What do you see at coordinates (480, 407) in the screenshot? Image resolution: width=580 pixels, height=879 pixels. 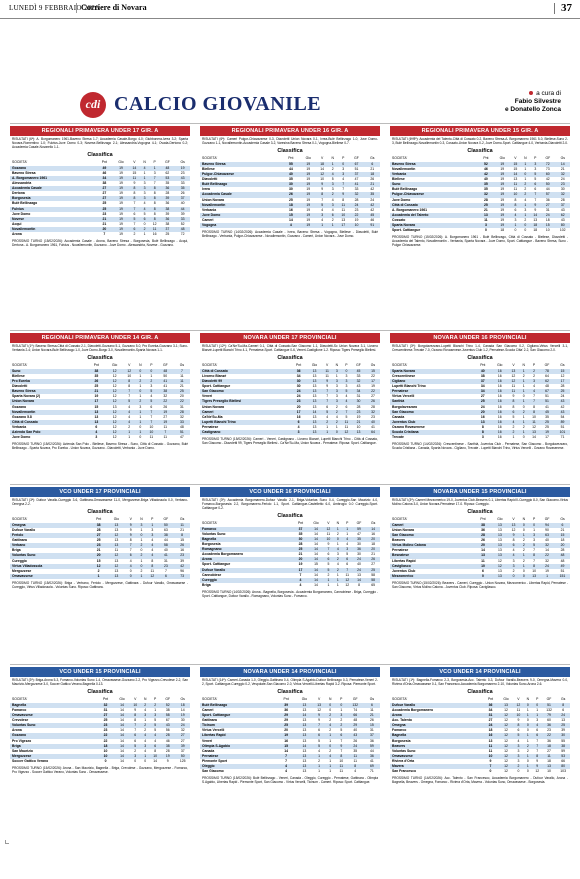 I see `table-row: Borgolavezzaro 24 16 8 0 8 41 42` at bounding box center [480, 407].